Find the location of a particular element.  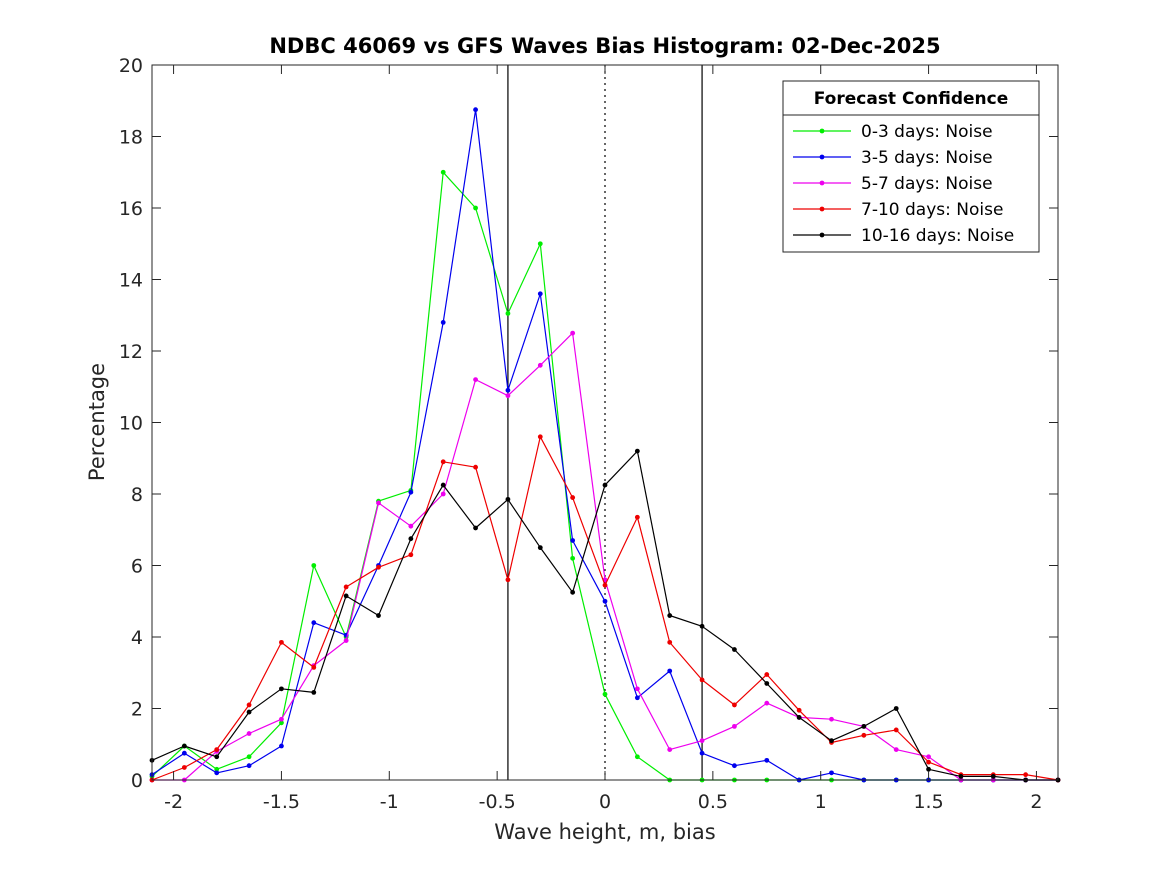

y-tick-label: 2 is located at coordinates (137, 710).